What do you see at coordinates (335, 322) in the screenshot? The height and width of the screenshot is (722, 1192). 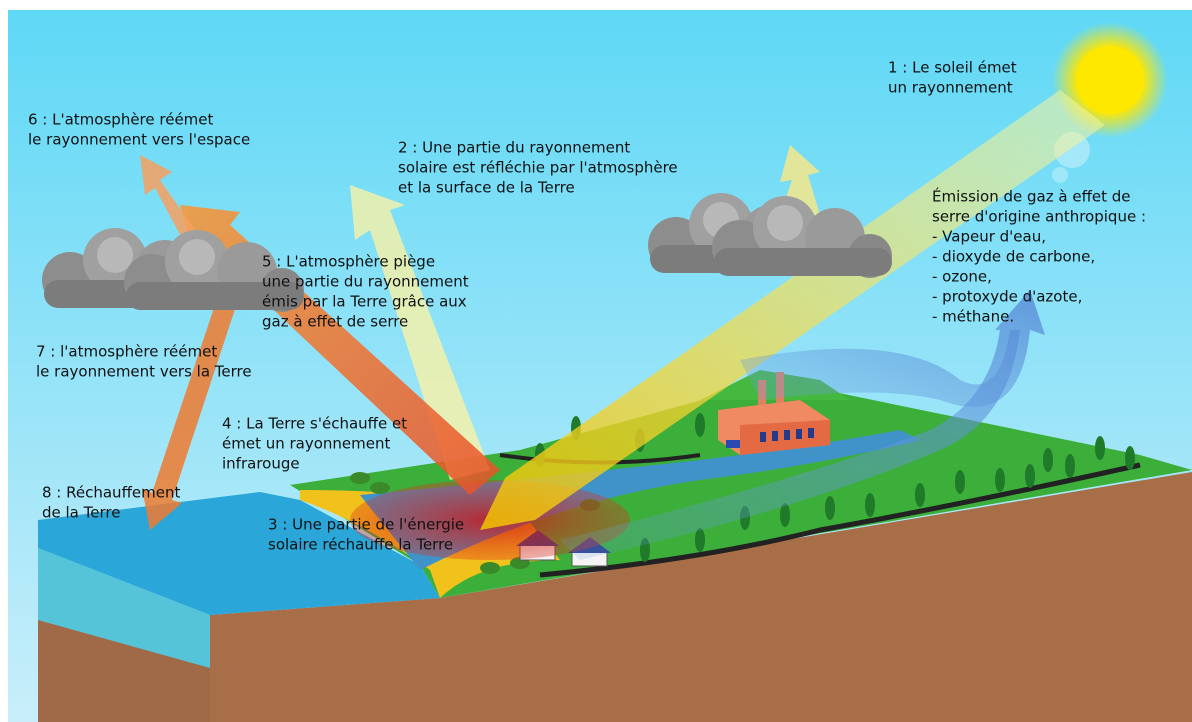 I see `label-line: gaz à effet de serre` at bounding box center [335, 322].